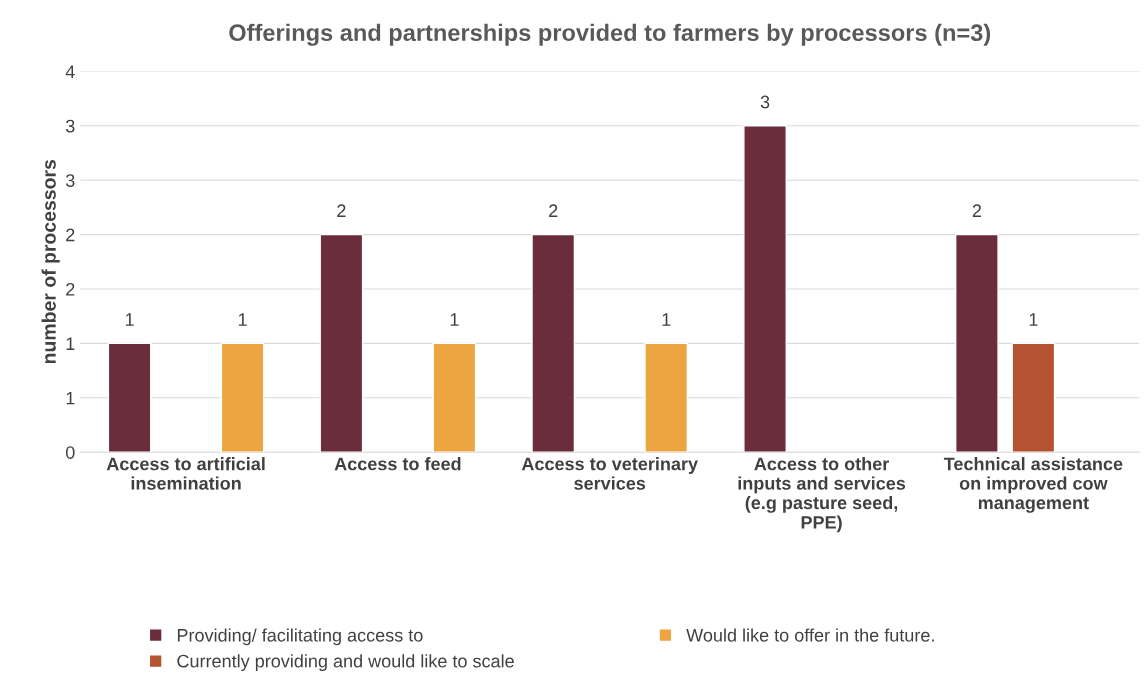 The height and width of the screenshot is (680, 1145). Describe the element at coordinates (609, 473) in the screenshot. I see `x-tick-label: Access to veterinary services` at that location.